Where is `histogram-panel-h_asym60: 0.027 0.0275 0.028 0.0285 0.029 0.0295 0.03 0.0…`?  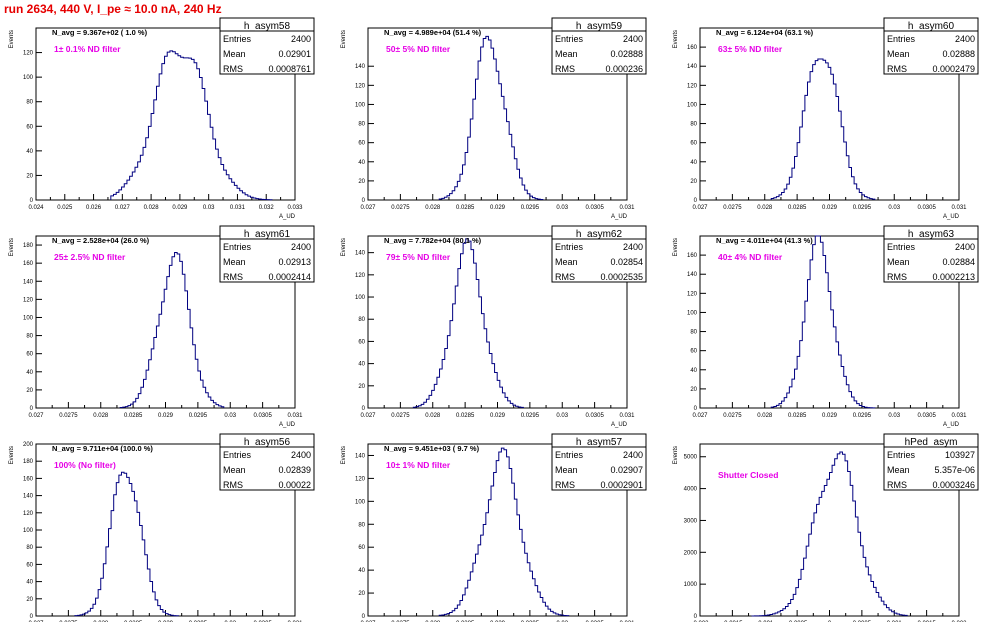 histogram-panel-h_asym60: 0.027 0.0275 0.028 0.0285 0.029 0.0295 0.03 0.0… is located at coordinates (826, 118).